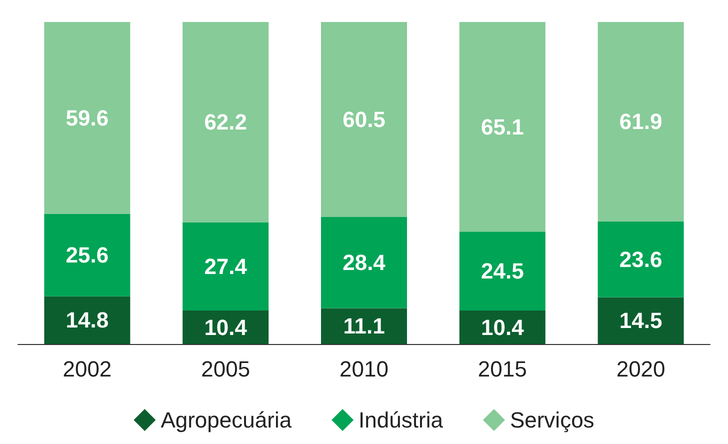 The height and width of the screenshot is (444, 728). I want to click on data-label: 14.8, so click(87, 320).